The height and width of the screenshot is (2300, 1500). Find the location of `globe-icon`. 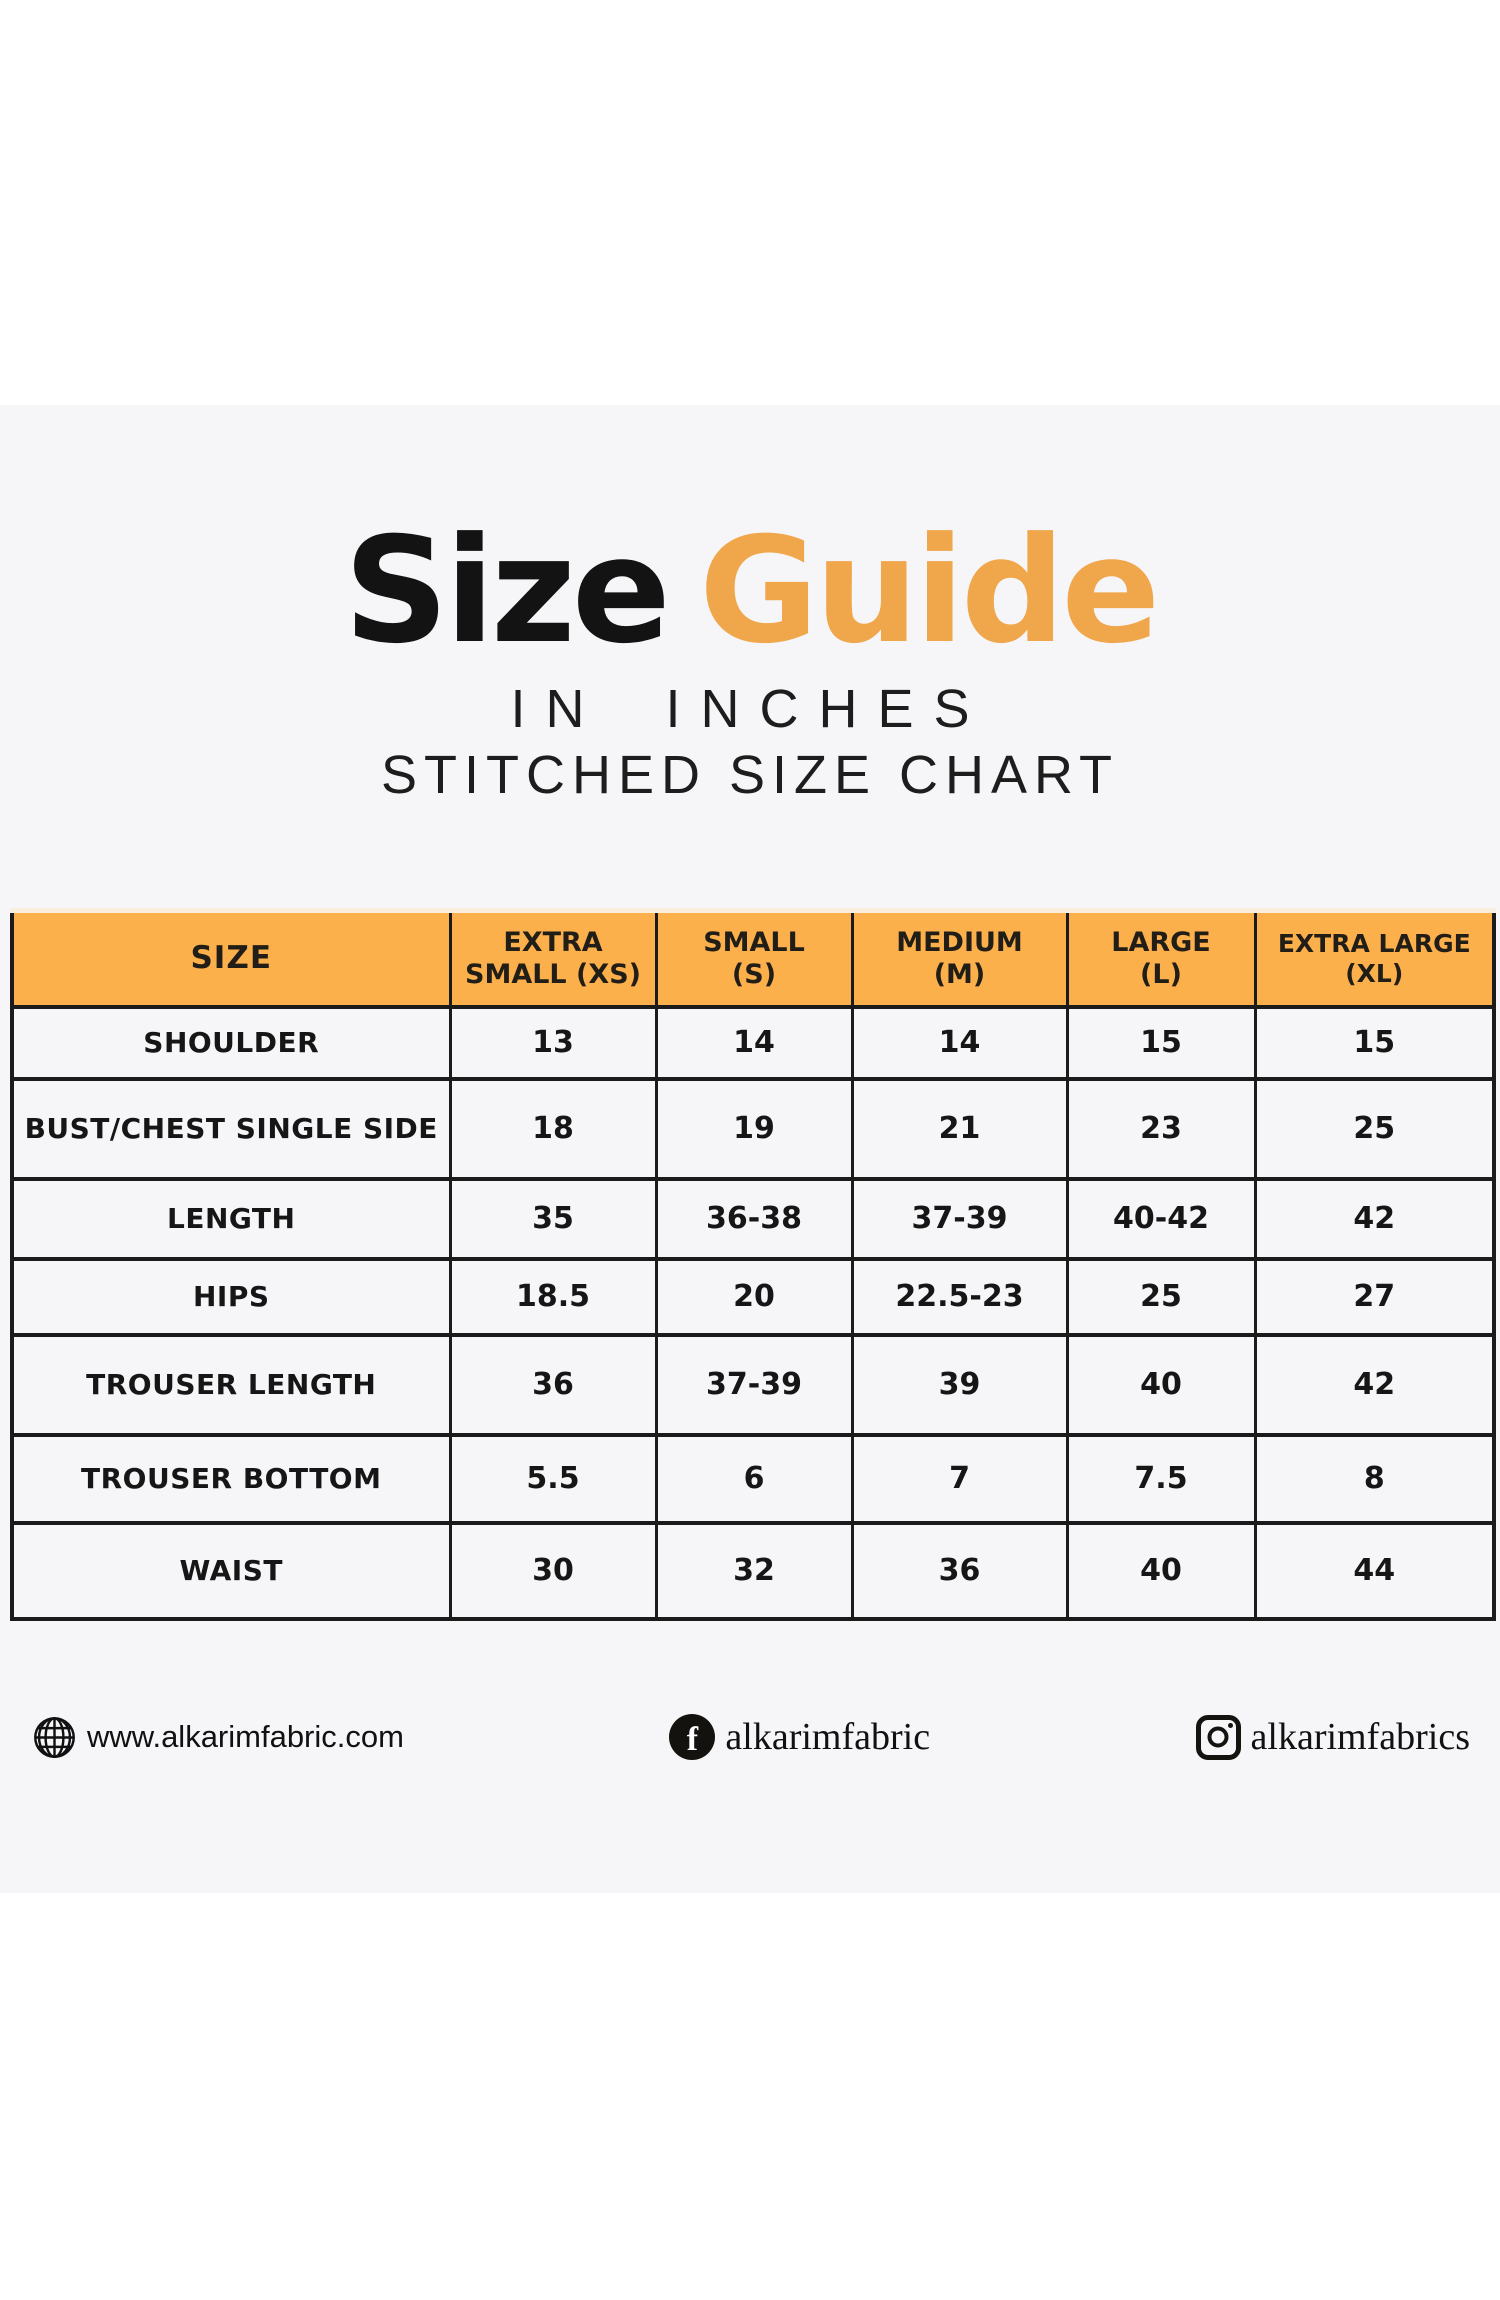

globe-icon is located at coordinates (54, 1737).